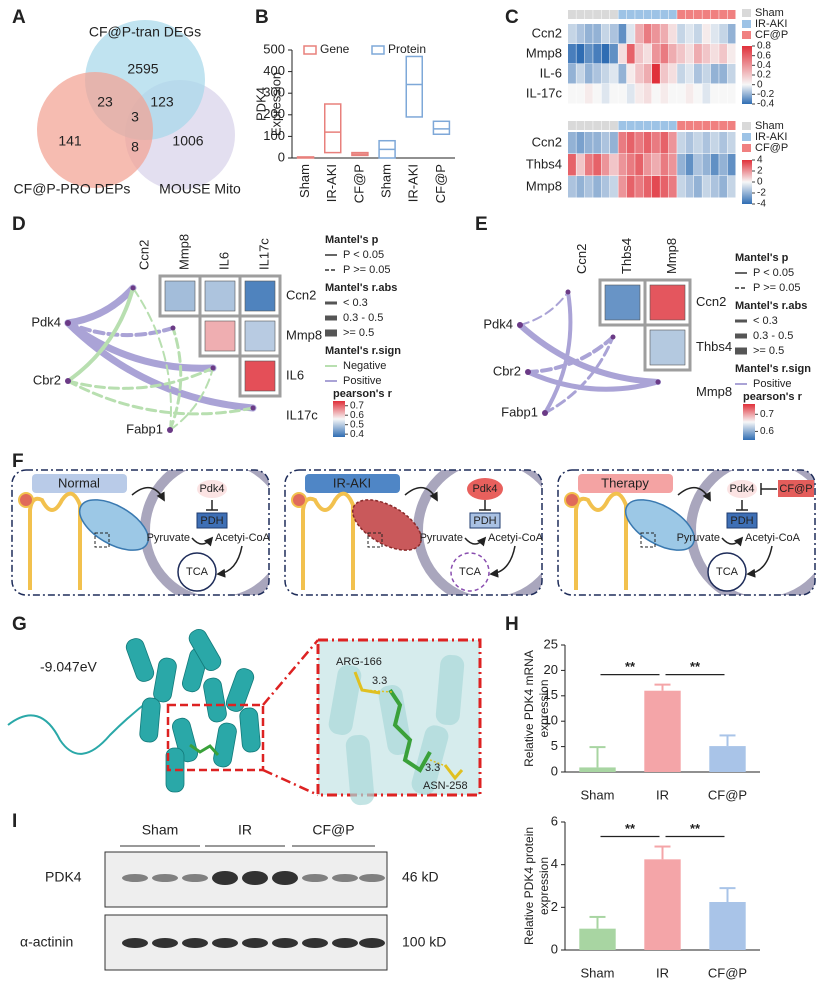 This screenshot has width=825, height=989. What do you see at coordinates (204, 749) in the screenshot?
I see `ligand` at bounding box center [204, 749].